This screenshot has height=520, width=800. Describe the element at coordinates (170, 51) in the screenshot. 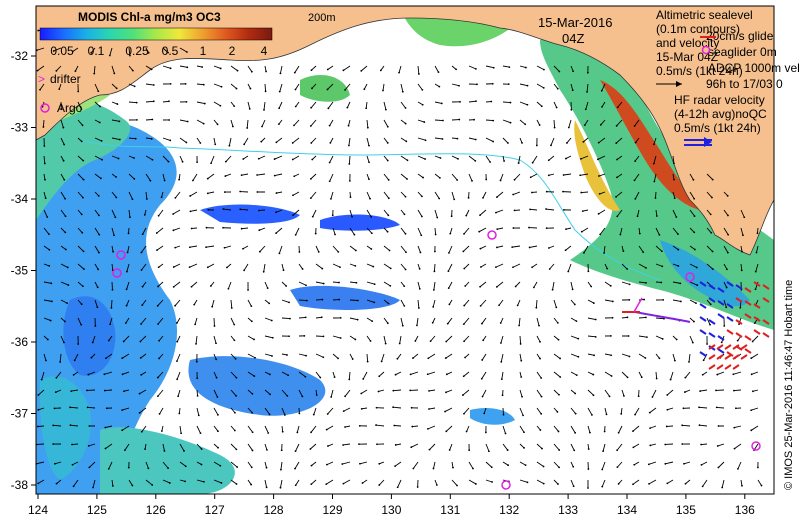

I see `colorbar-tick-label: 0.5` at that location.